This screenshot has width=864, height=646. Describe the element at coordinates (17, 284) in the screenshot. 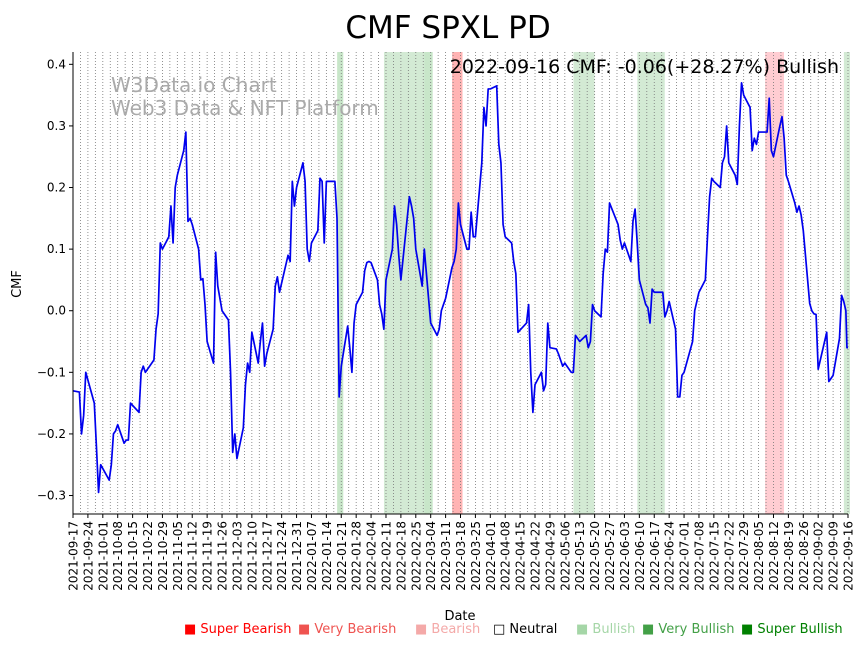

I see `y-axis-label: CMF` at that location.